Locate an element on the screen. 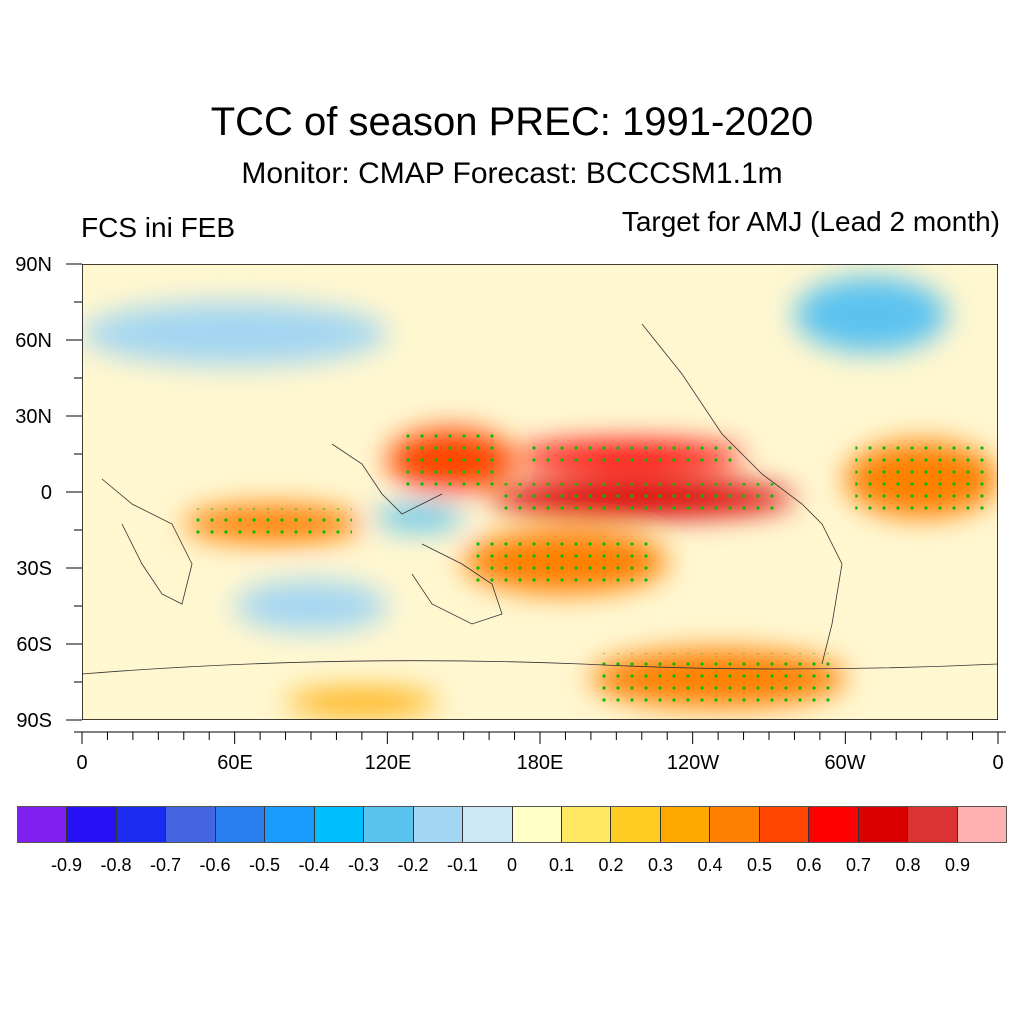  colorbar-label: -0.4 is located at coordinates (314, 865).